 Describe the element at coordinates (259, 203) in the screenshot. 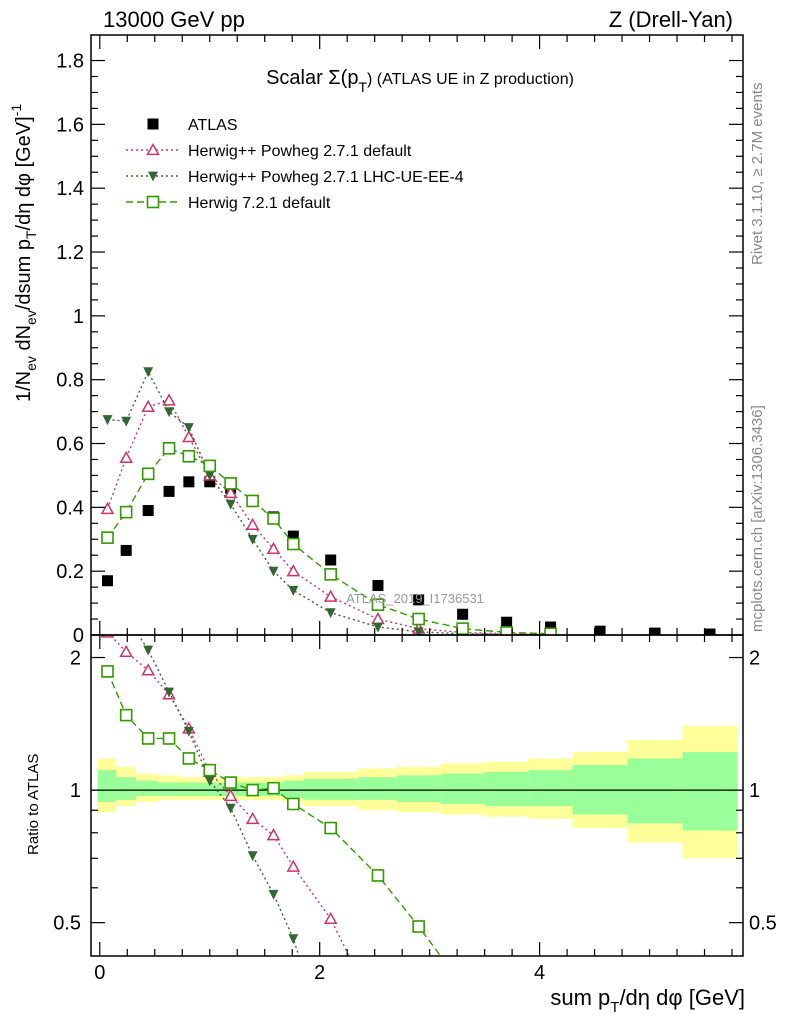

I see `legend-label-3: Herwig 7.2.1 default` at that location.